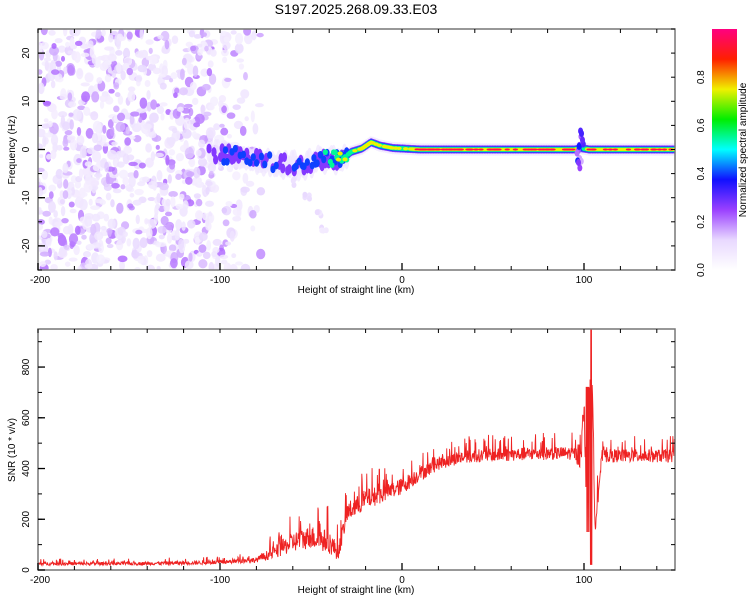  I want to click on snr-y-tick-label: 200, so click(26, 518).